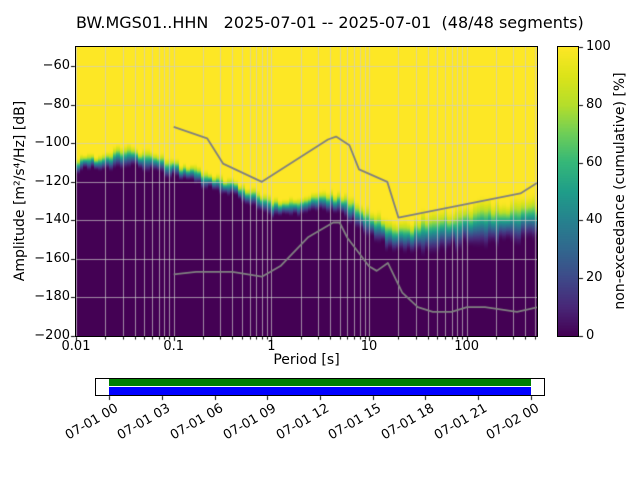  I want to click on y-tick-label: −60, so click(56, 66).